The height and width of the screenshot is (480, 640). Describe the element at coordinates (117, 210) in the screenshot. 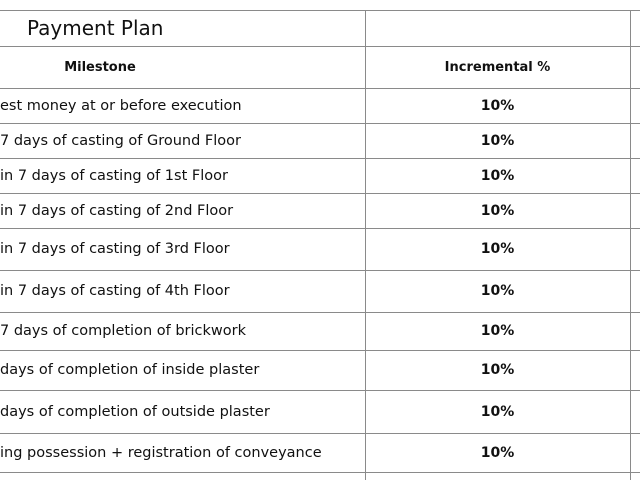

I see `milestone-cell: in 7 days of casting of 2nd Floor` at that location.